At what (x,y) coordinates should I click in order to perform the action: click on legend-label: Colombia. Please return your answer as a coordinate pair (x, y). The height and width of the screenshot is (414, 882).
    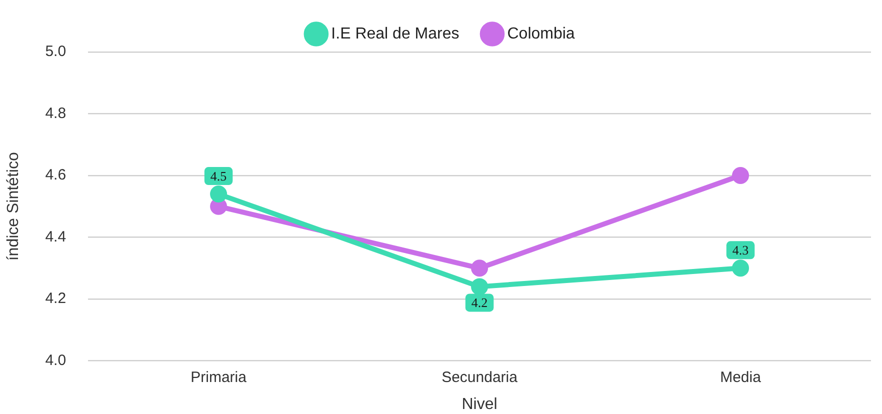
    Looking at the image, I should click on (541, 33).